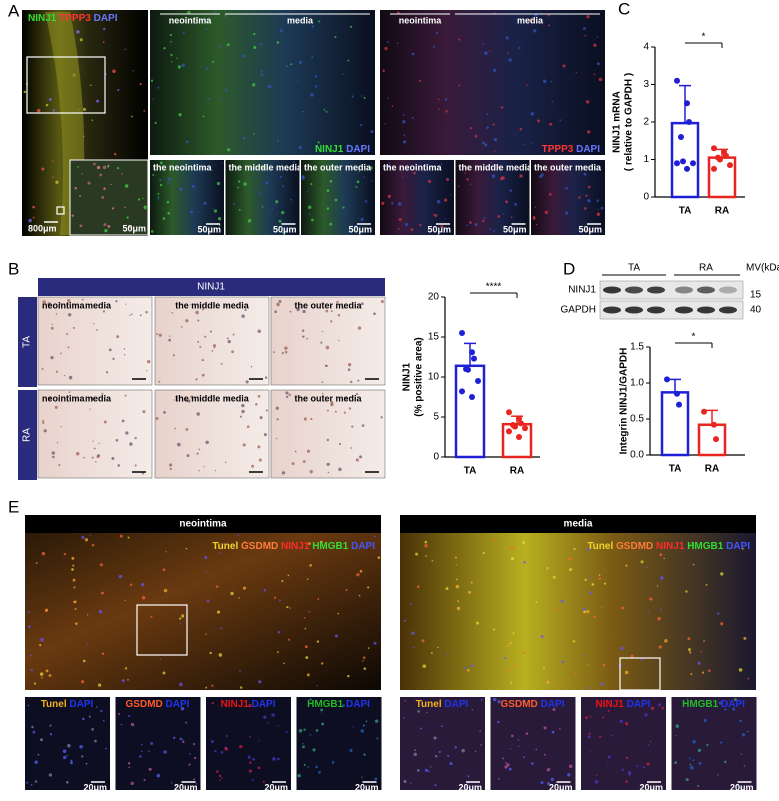  I want to click on color-legend: GSDMD DAPI, so click(533, 704).